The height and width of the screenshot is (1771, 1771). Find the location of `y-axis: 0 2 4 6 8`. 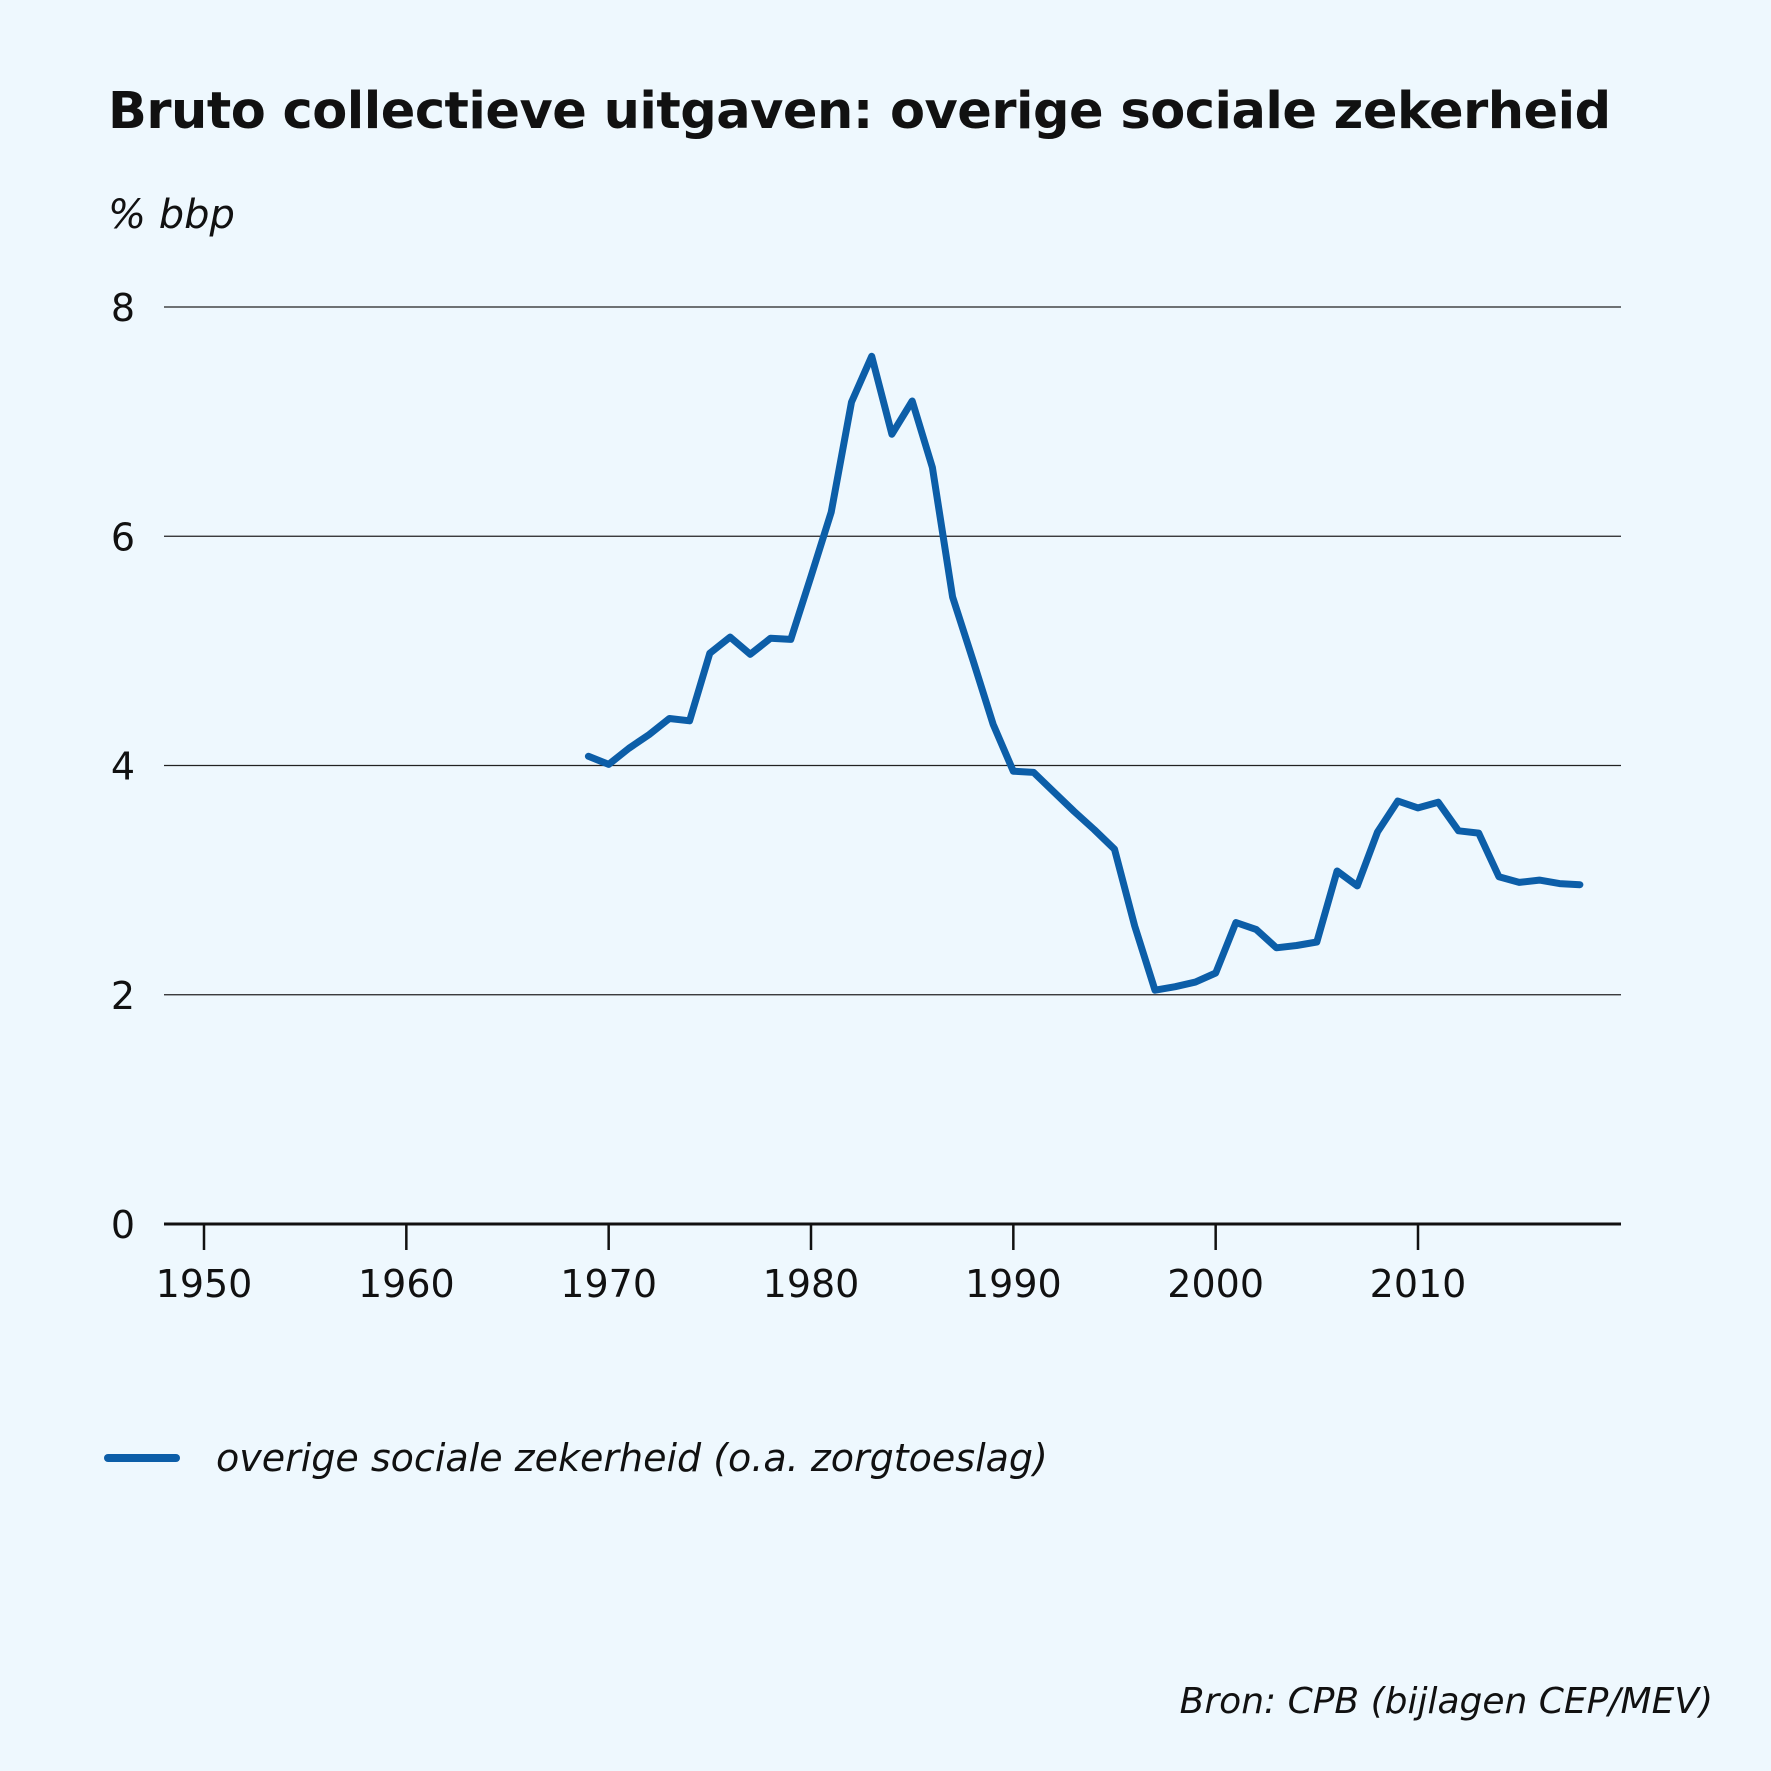

y-axis: 0 2 4 6 8 is located at coordinates (123, 766).